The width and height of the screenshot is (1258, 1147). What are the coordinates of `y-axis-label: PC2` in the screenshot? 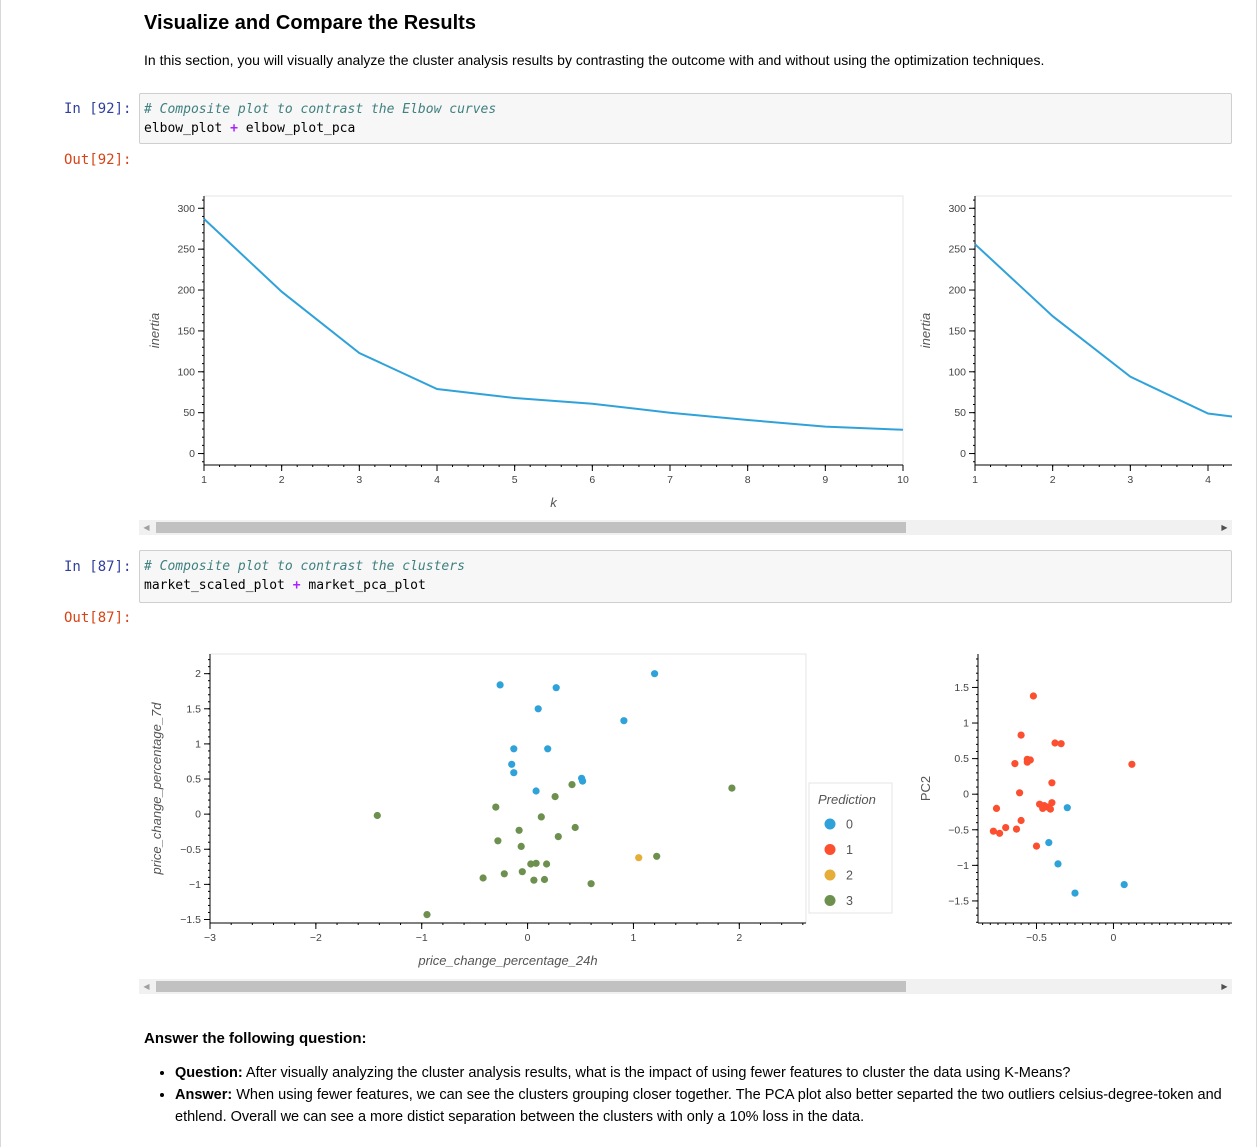 It's located at (925, 788).